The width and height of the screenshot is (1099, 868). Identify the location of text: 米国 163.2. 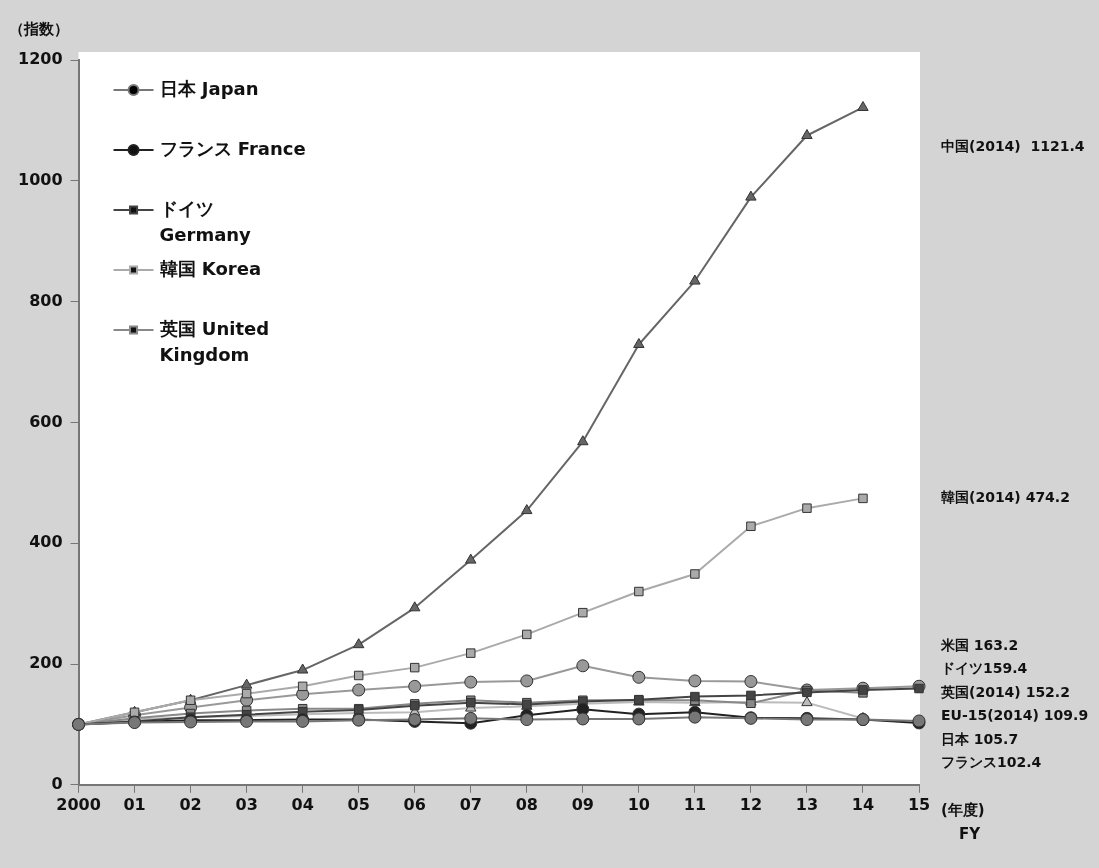
(979, 644).